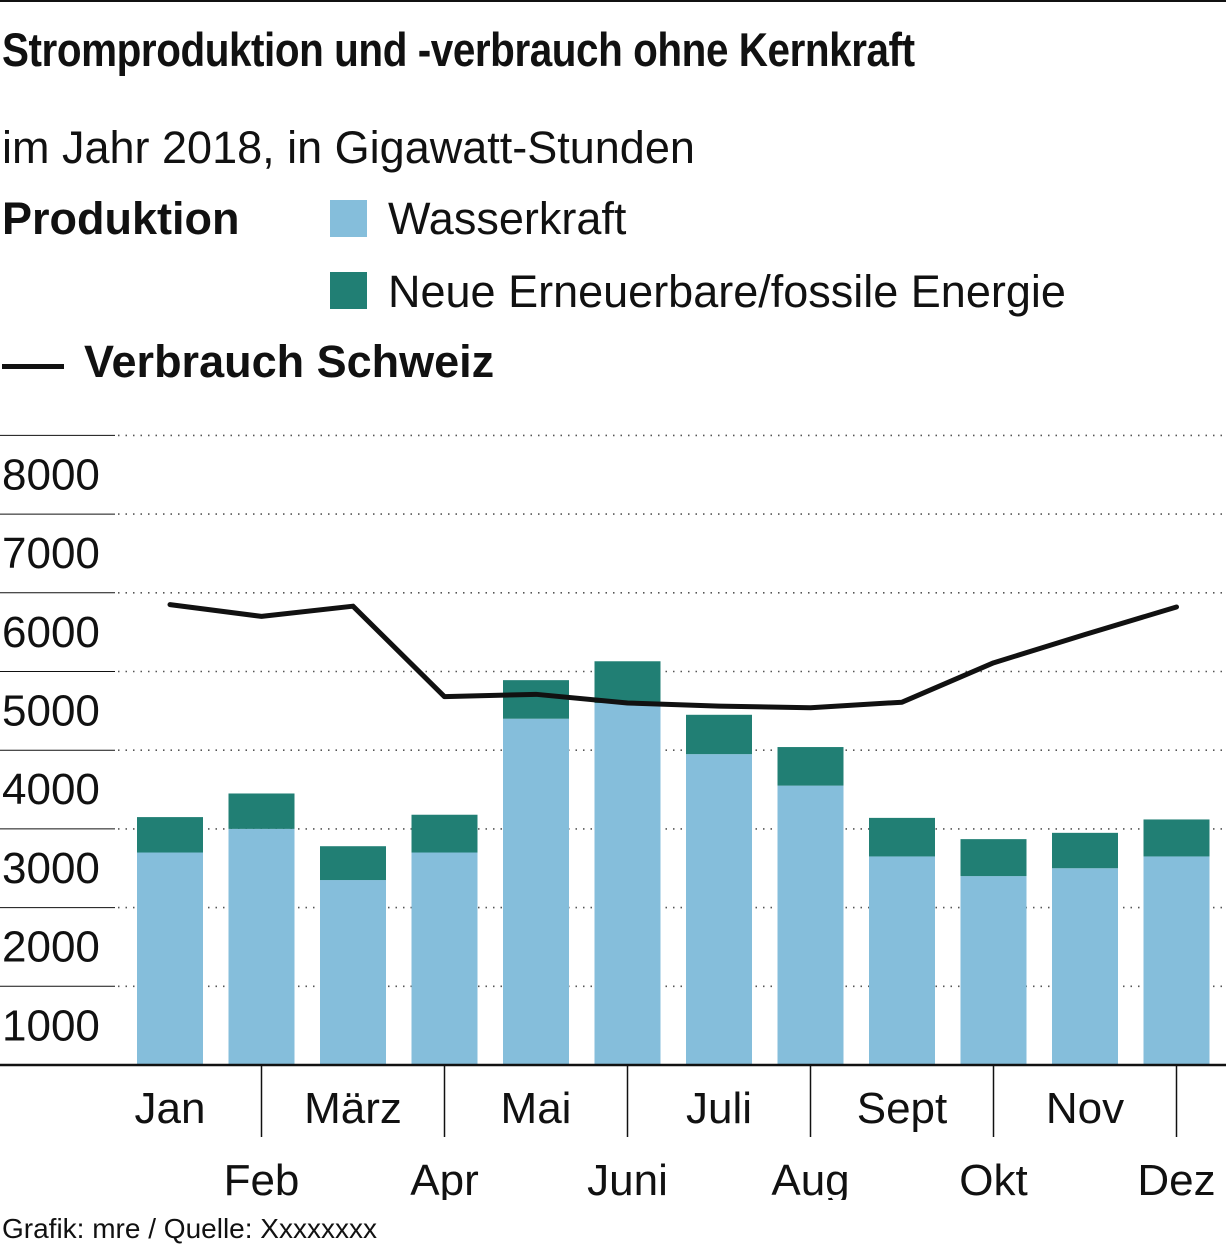 The width and height of the screenshot is (1226, 1257). Describe the element at coordinates (33, 366) in the screenshot. I see `legend-consumption-line` at that location.